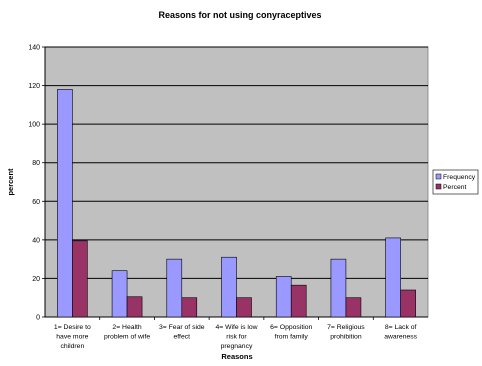 Image resolution: width=482 pixels, height=366 pixels. What do you see at coordinates (236, 356) in the screenshot?
I see `x-axis-label: Reasons` at bounding box center [236, 356].